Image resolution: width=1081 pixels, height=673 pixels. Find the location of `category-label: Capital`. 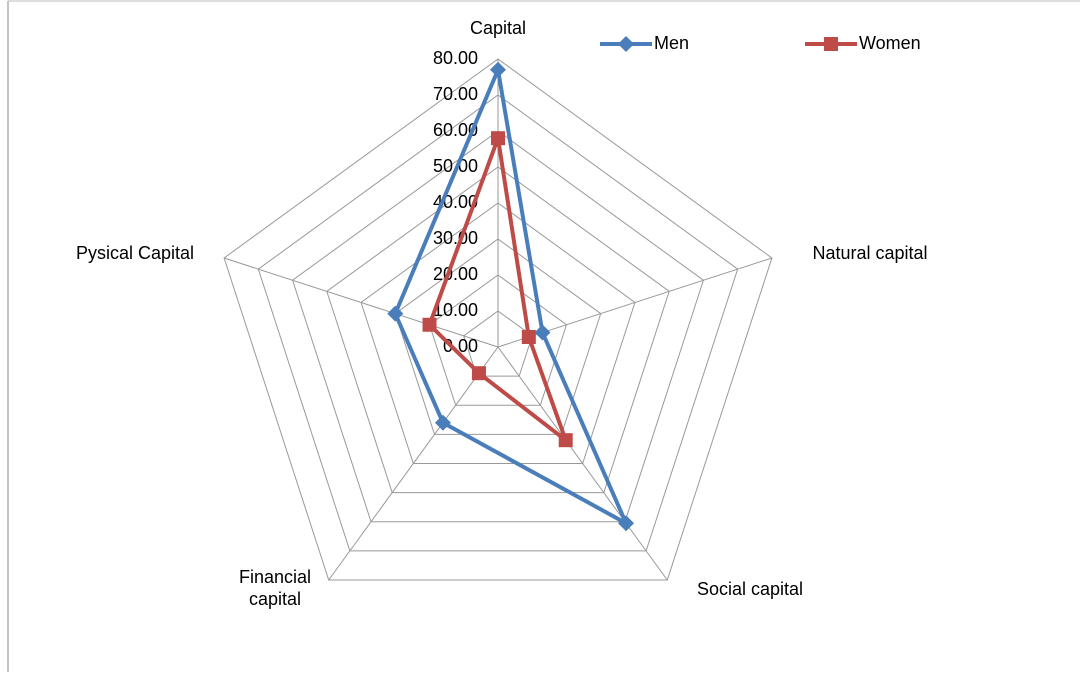

category-label: Capital is located at coordinates (498, 28).